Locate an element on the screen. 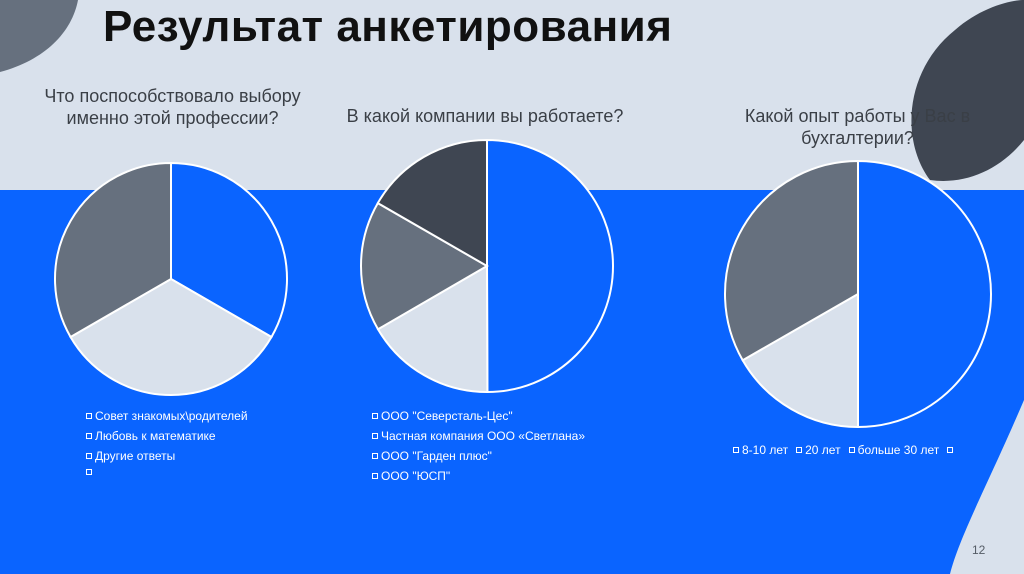 The image size is (1024, 574). legend-label: ООО "ЮСП" is located at coordinates (416, 476).